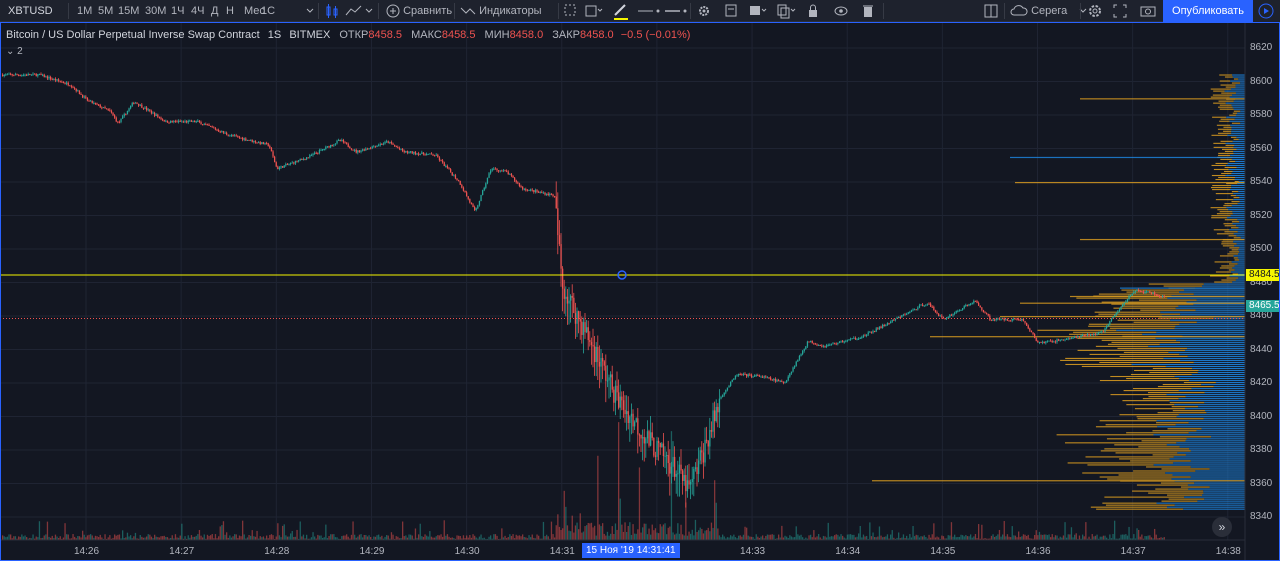  I want to click on interval-1m: 1М, so click(85, 11).